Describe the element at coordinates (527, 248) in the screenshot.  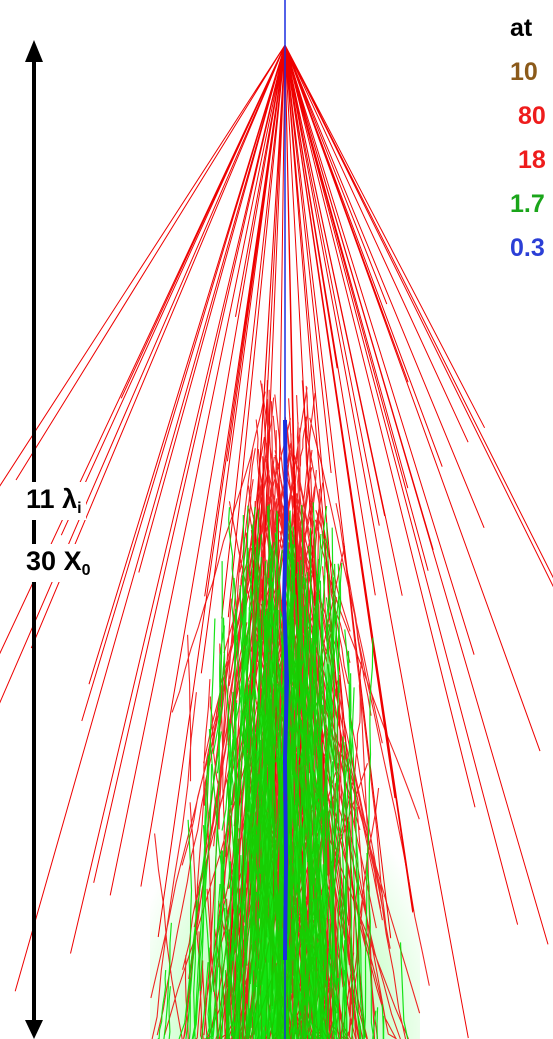
I see `legend-line-5: 0.3` at that location.